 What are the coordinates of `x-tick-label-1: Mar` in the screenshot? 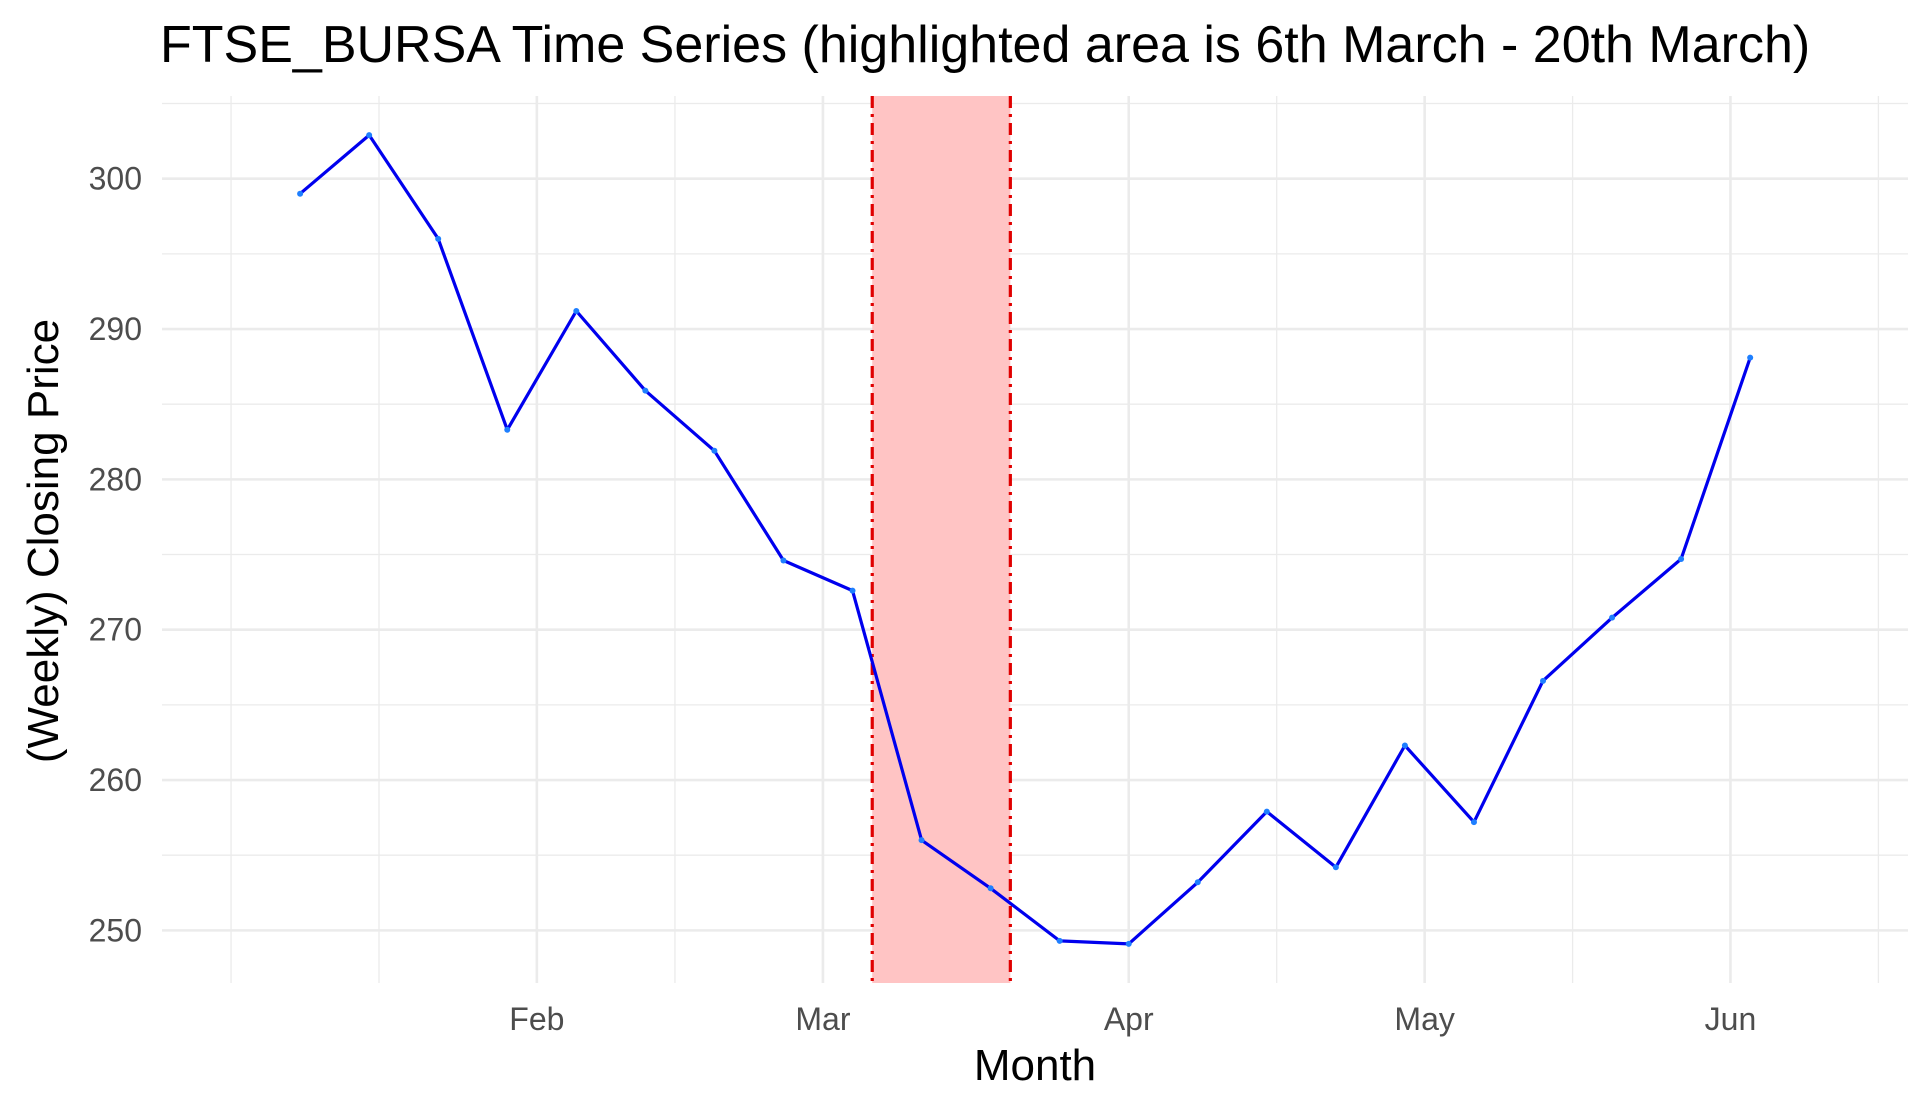 It's located at (822, 1019).